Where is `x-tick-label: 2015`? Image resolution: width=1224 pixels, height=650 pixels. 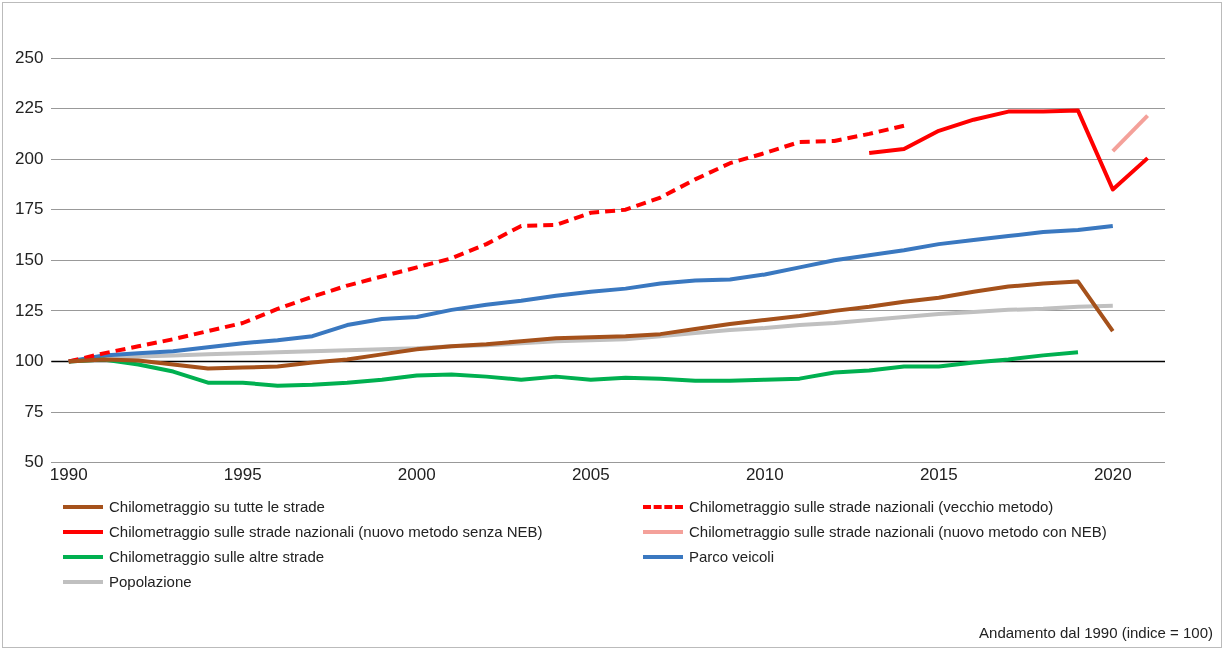
x-tick-label: 2015 is located at coordinates (938, 475).